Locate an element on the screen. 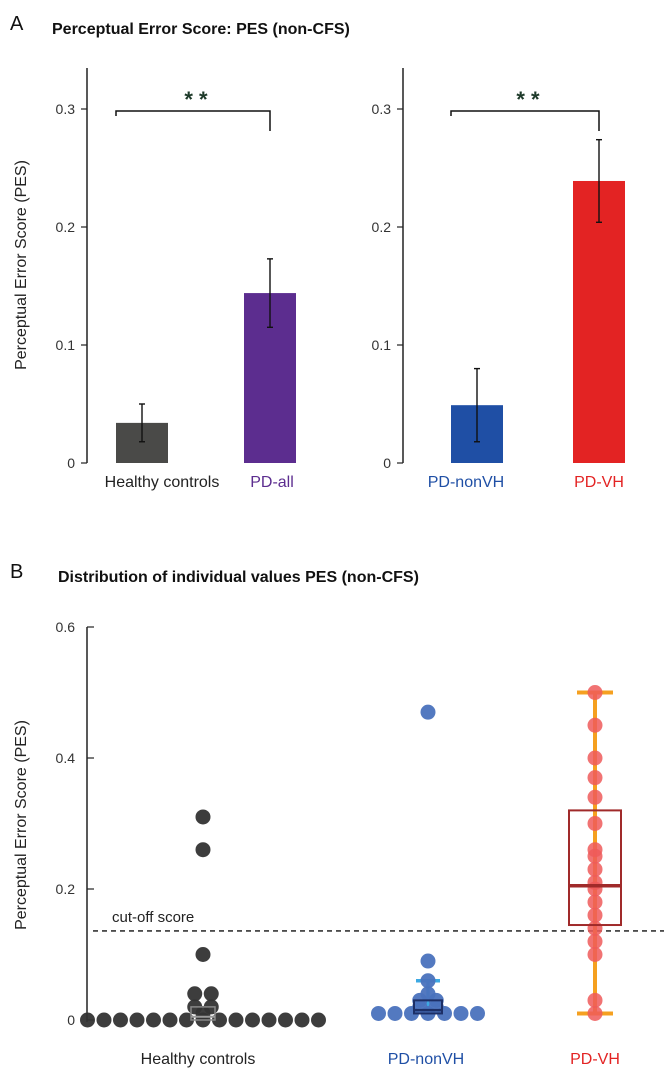 This screenshot has width=664, height=1074. panel-a-y-axis-label: Perceptual Error Score (PES) is located at coordinates (21, 265).